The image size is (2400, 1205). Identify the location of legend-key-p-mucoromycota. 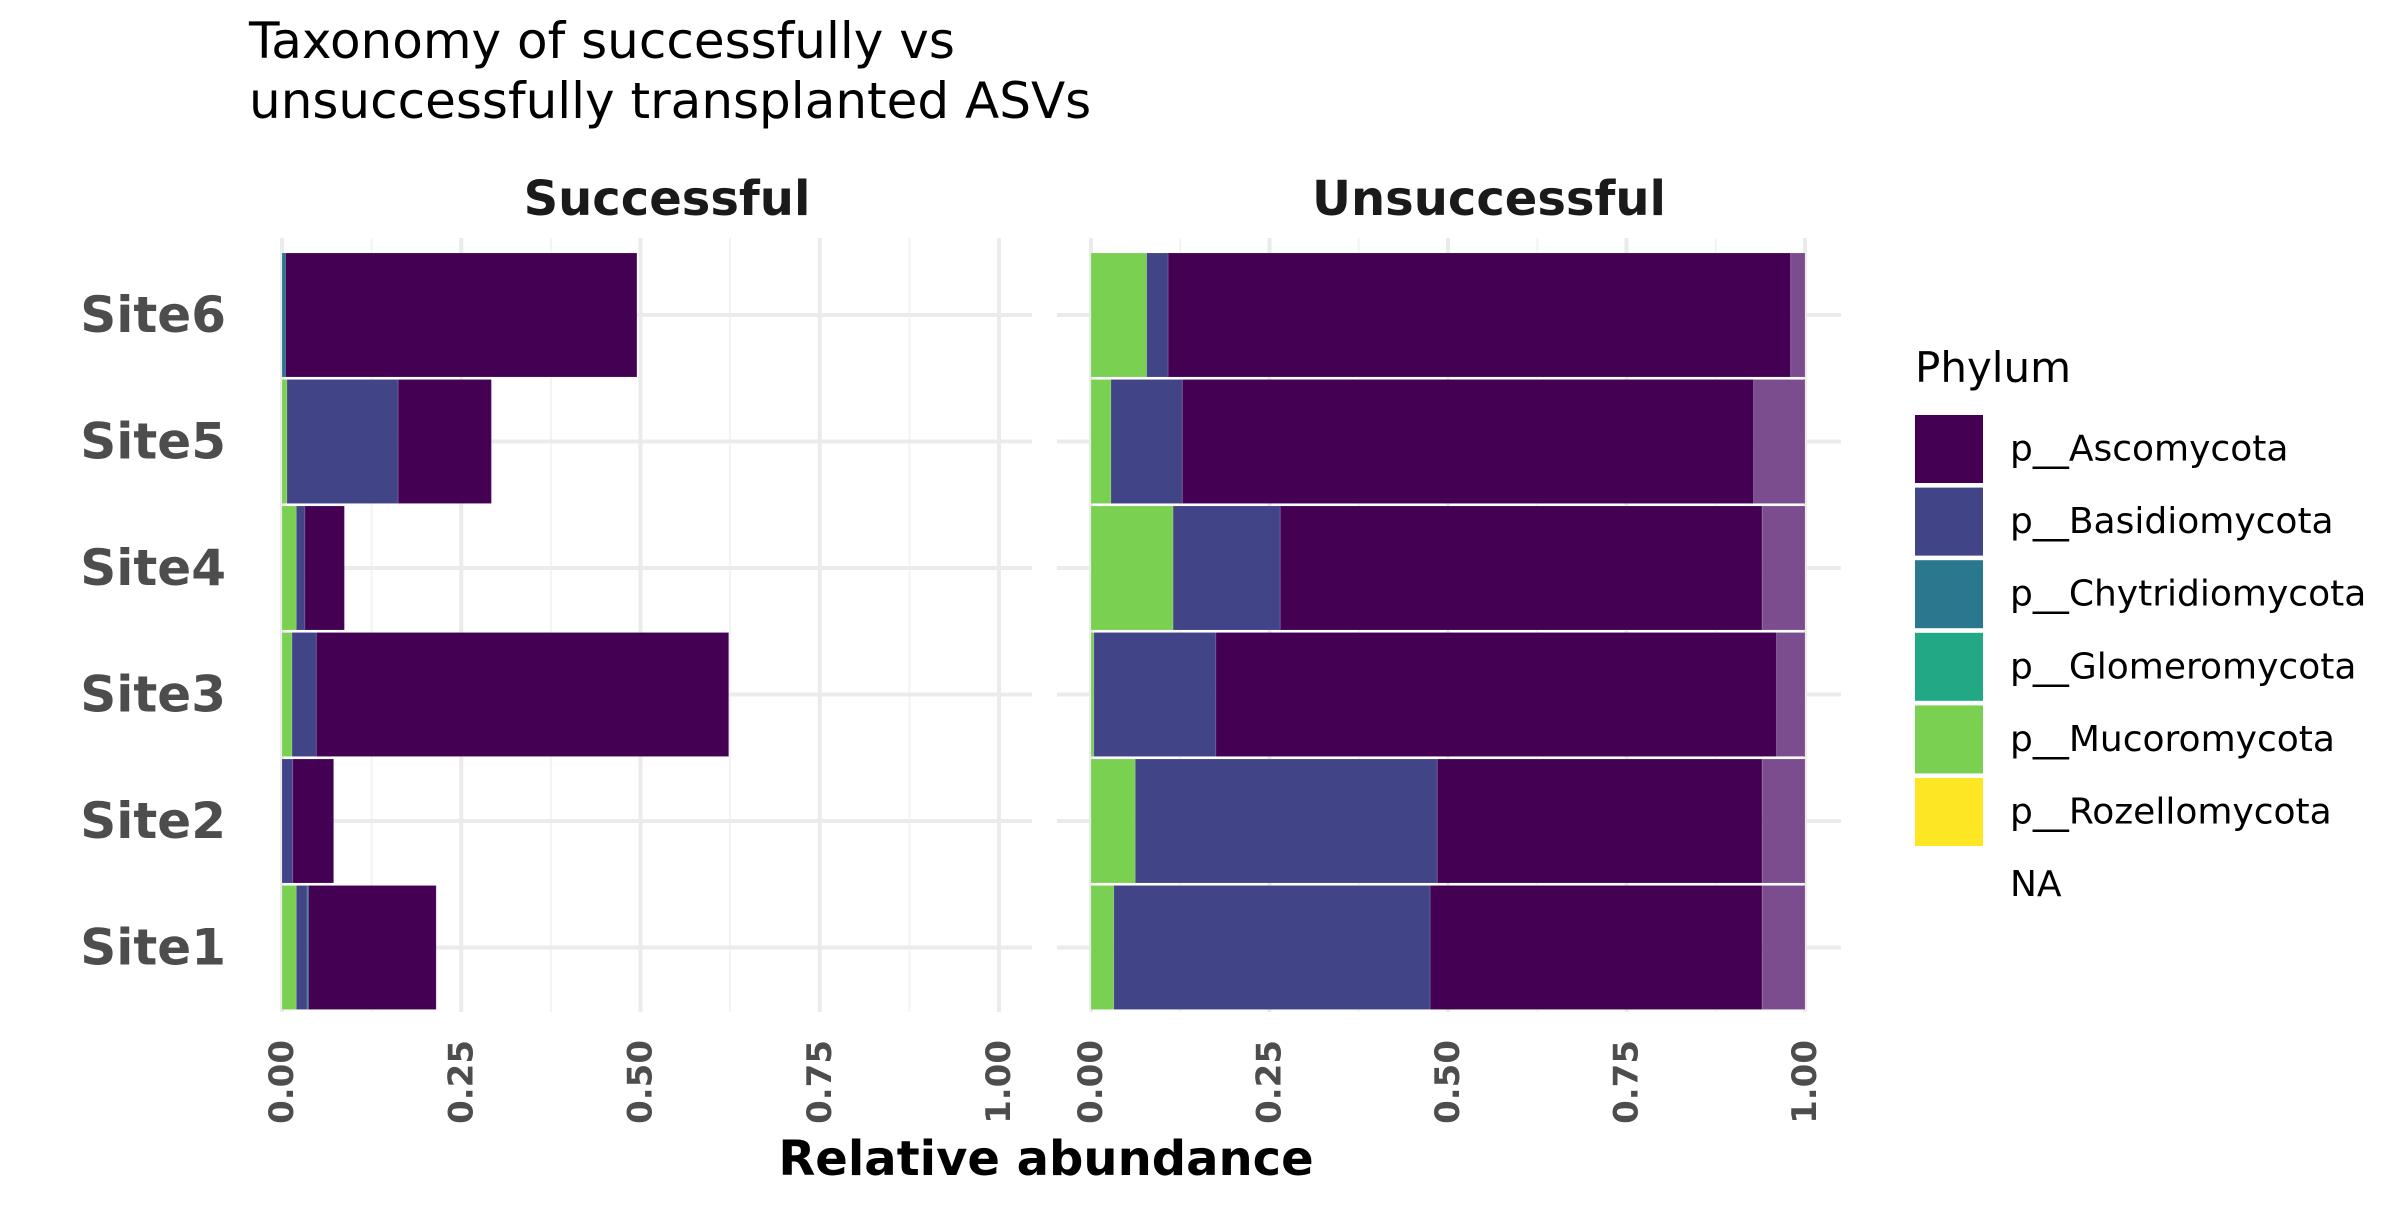
(1949, 739).